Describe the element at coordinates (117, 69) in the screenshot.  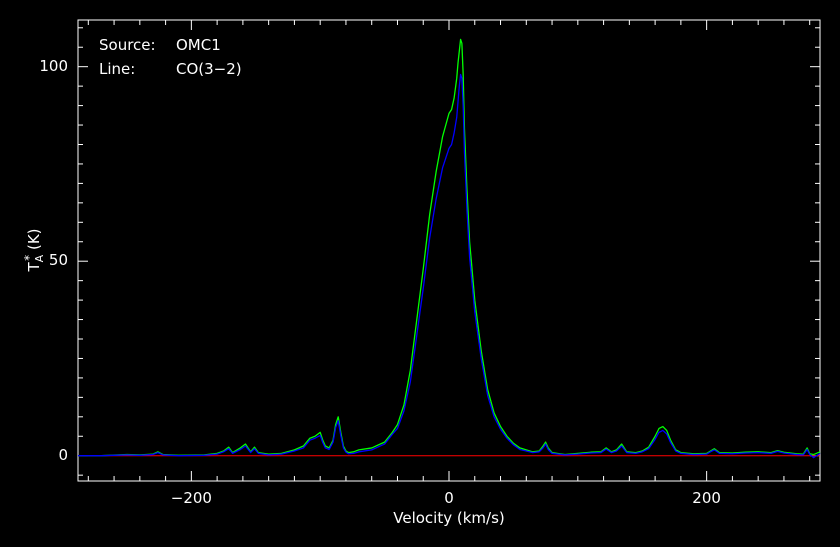
I see `annotation-line-key: Line:` at that location.